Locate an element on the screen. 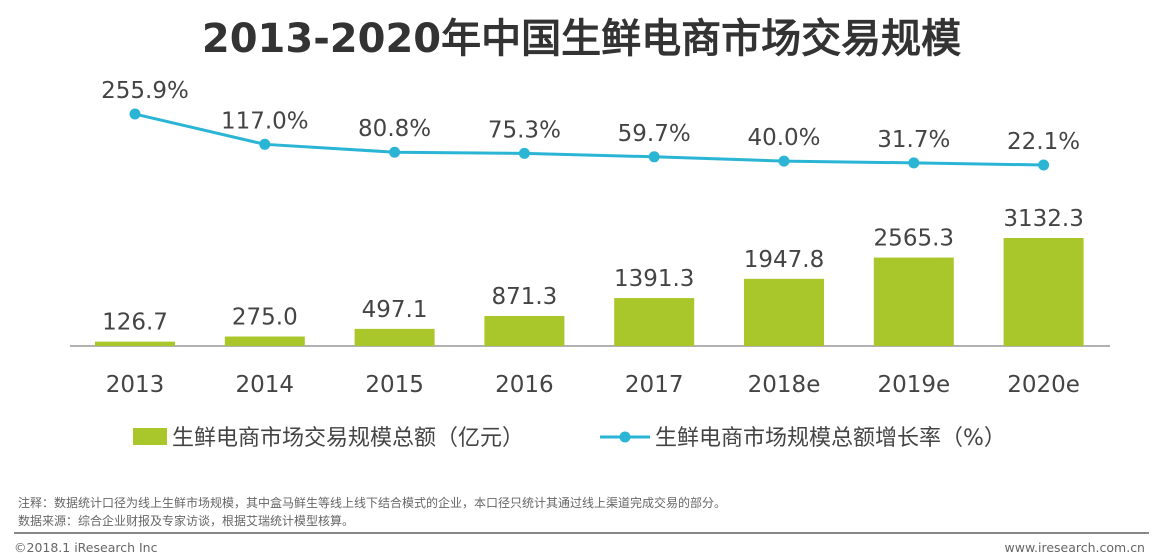 This screenshot has width=1163, height=560. bar-label: 275.0 is located at coordinates (265, 318).